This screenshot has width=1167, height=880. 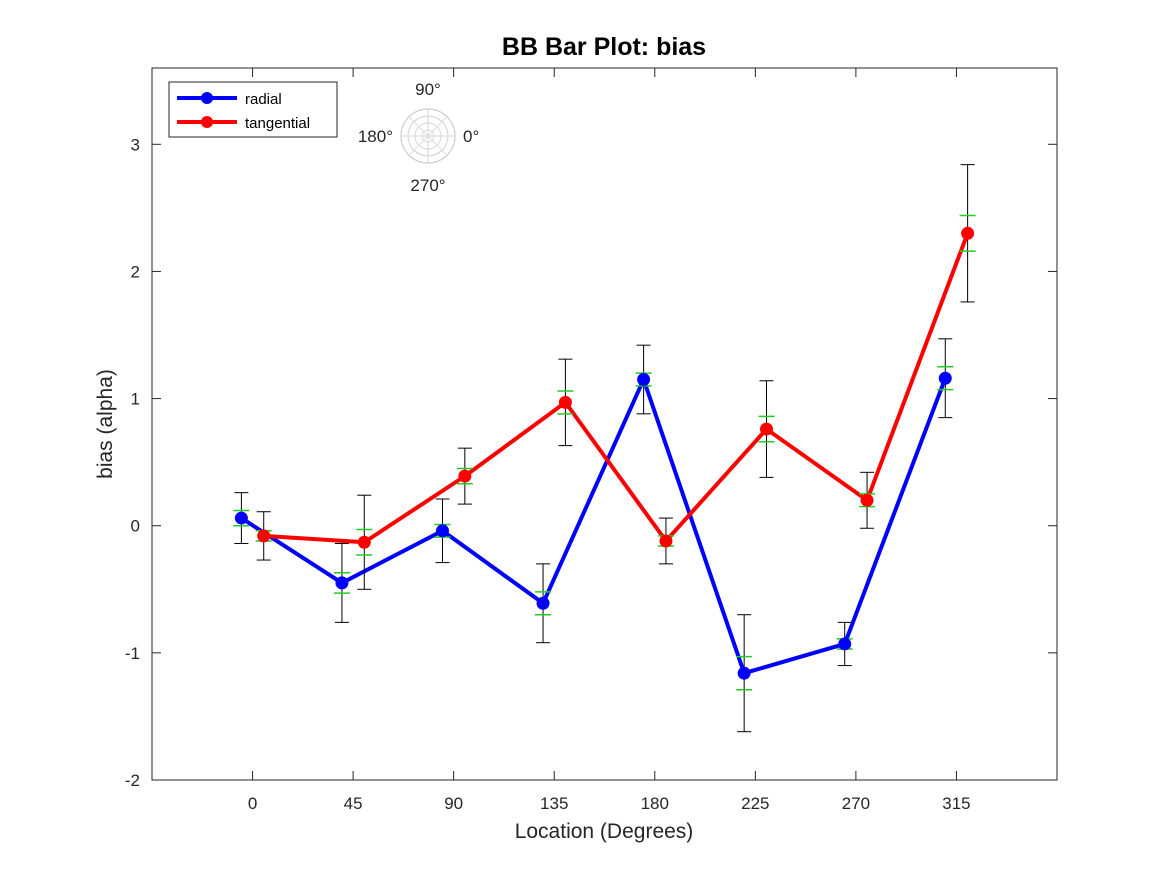 What do you see at coordinates (755, 803) in the screenshot?
I see `x-tick-label: 225` at bounding box center [755, 803].